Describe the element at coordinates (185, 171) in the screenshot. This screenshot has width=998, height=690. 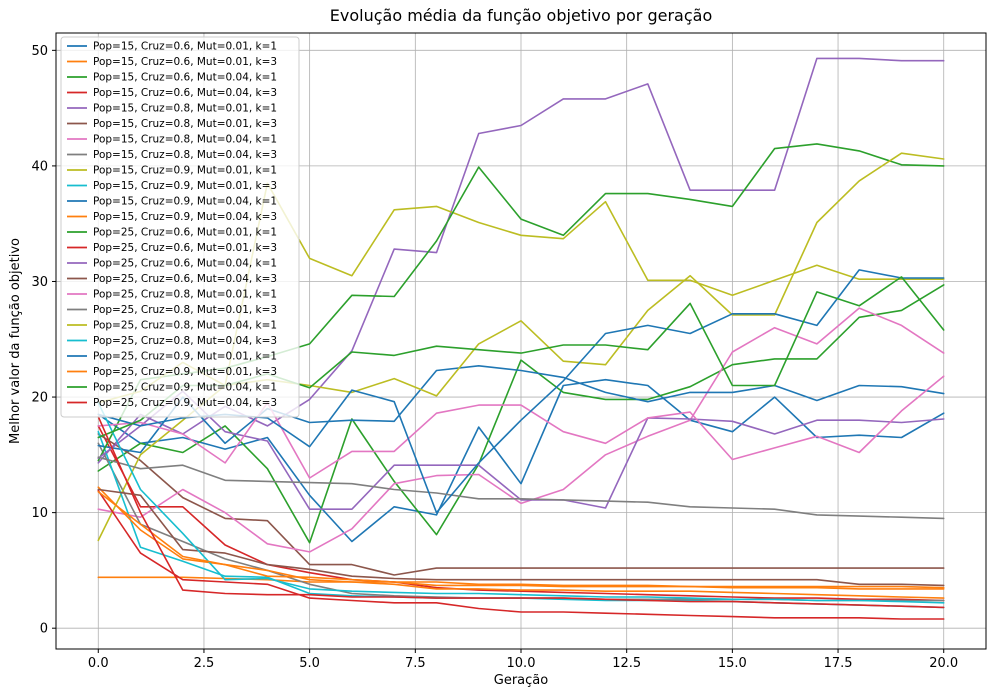
I see `legend-label: Pop=15, Cruz=0.9, Mut=0.01, k=1` at that location.